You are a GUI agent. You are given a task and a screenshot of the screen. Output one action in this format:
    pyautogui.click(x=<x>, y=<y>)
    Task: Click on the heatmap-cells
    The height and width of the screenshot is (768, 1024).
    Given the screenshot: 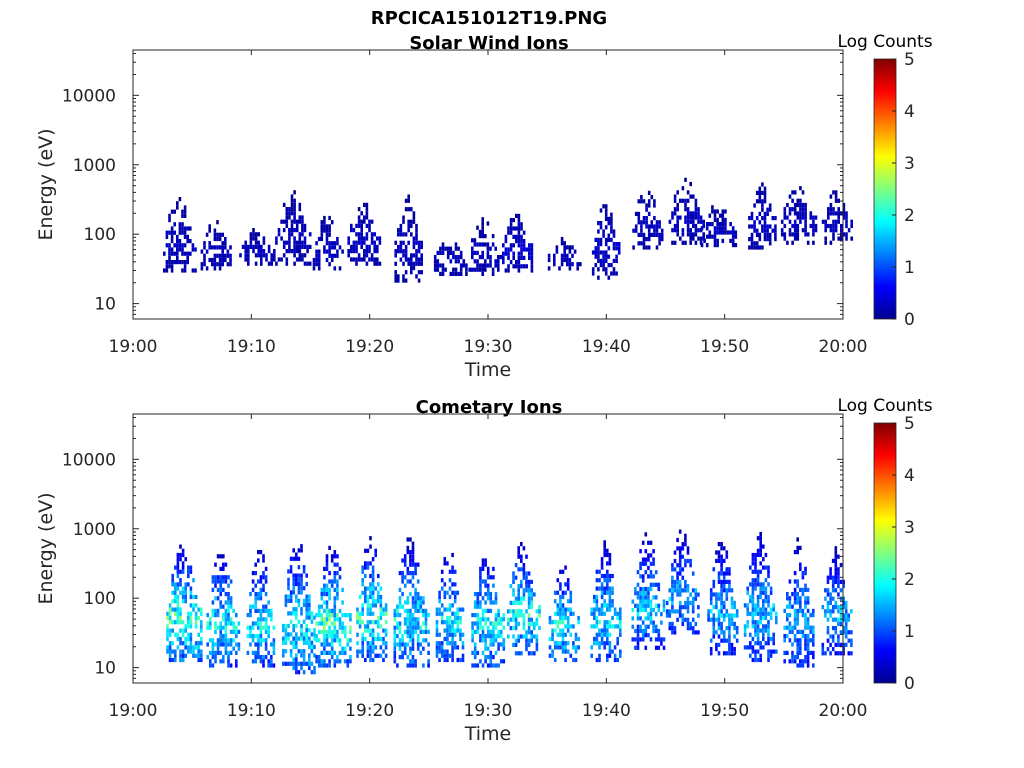 What is the action you would take?
    pyautogui.click(x=509, y=602)
    